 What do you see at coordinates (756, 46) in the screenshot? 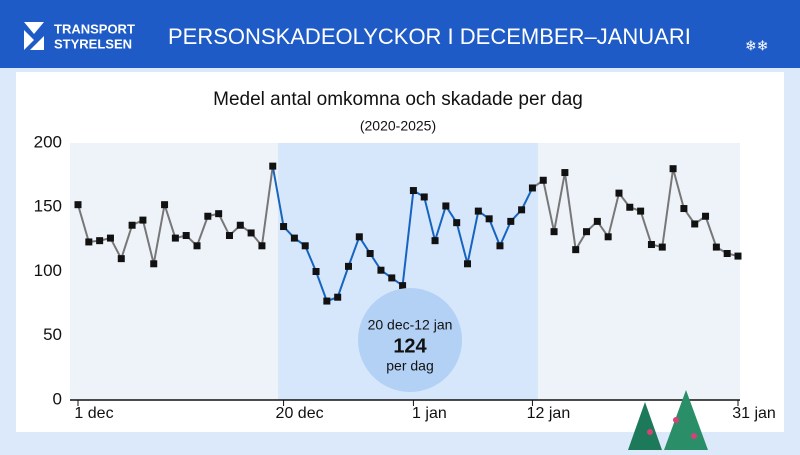
I see `snowflake: ❄❄` at bounding box center [756, 46].